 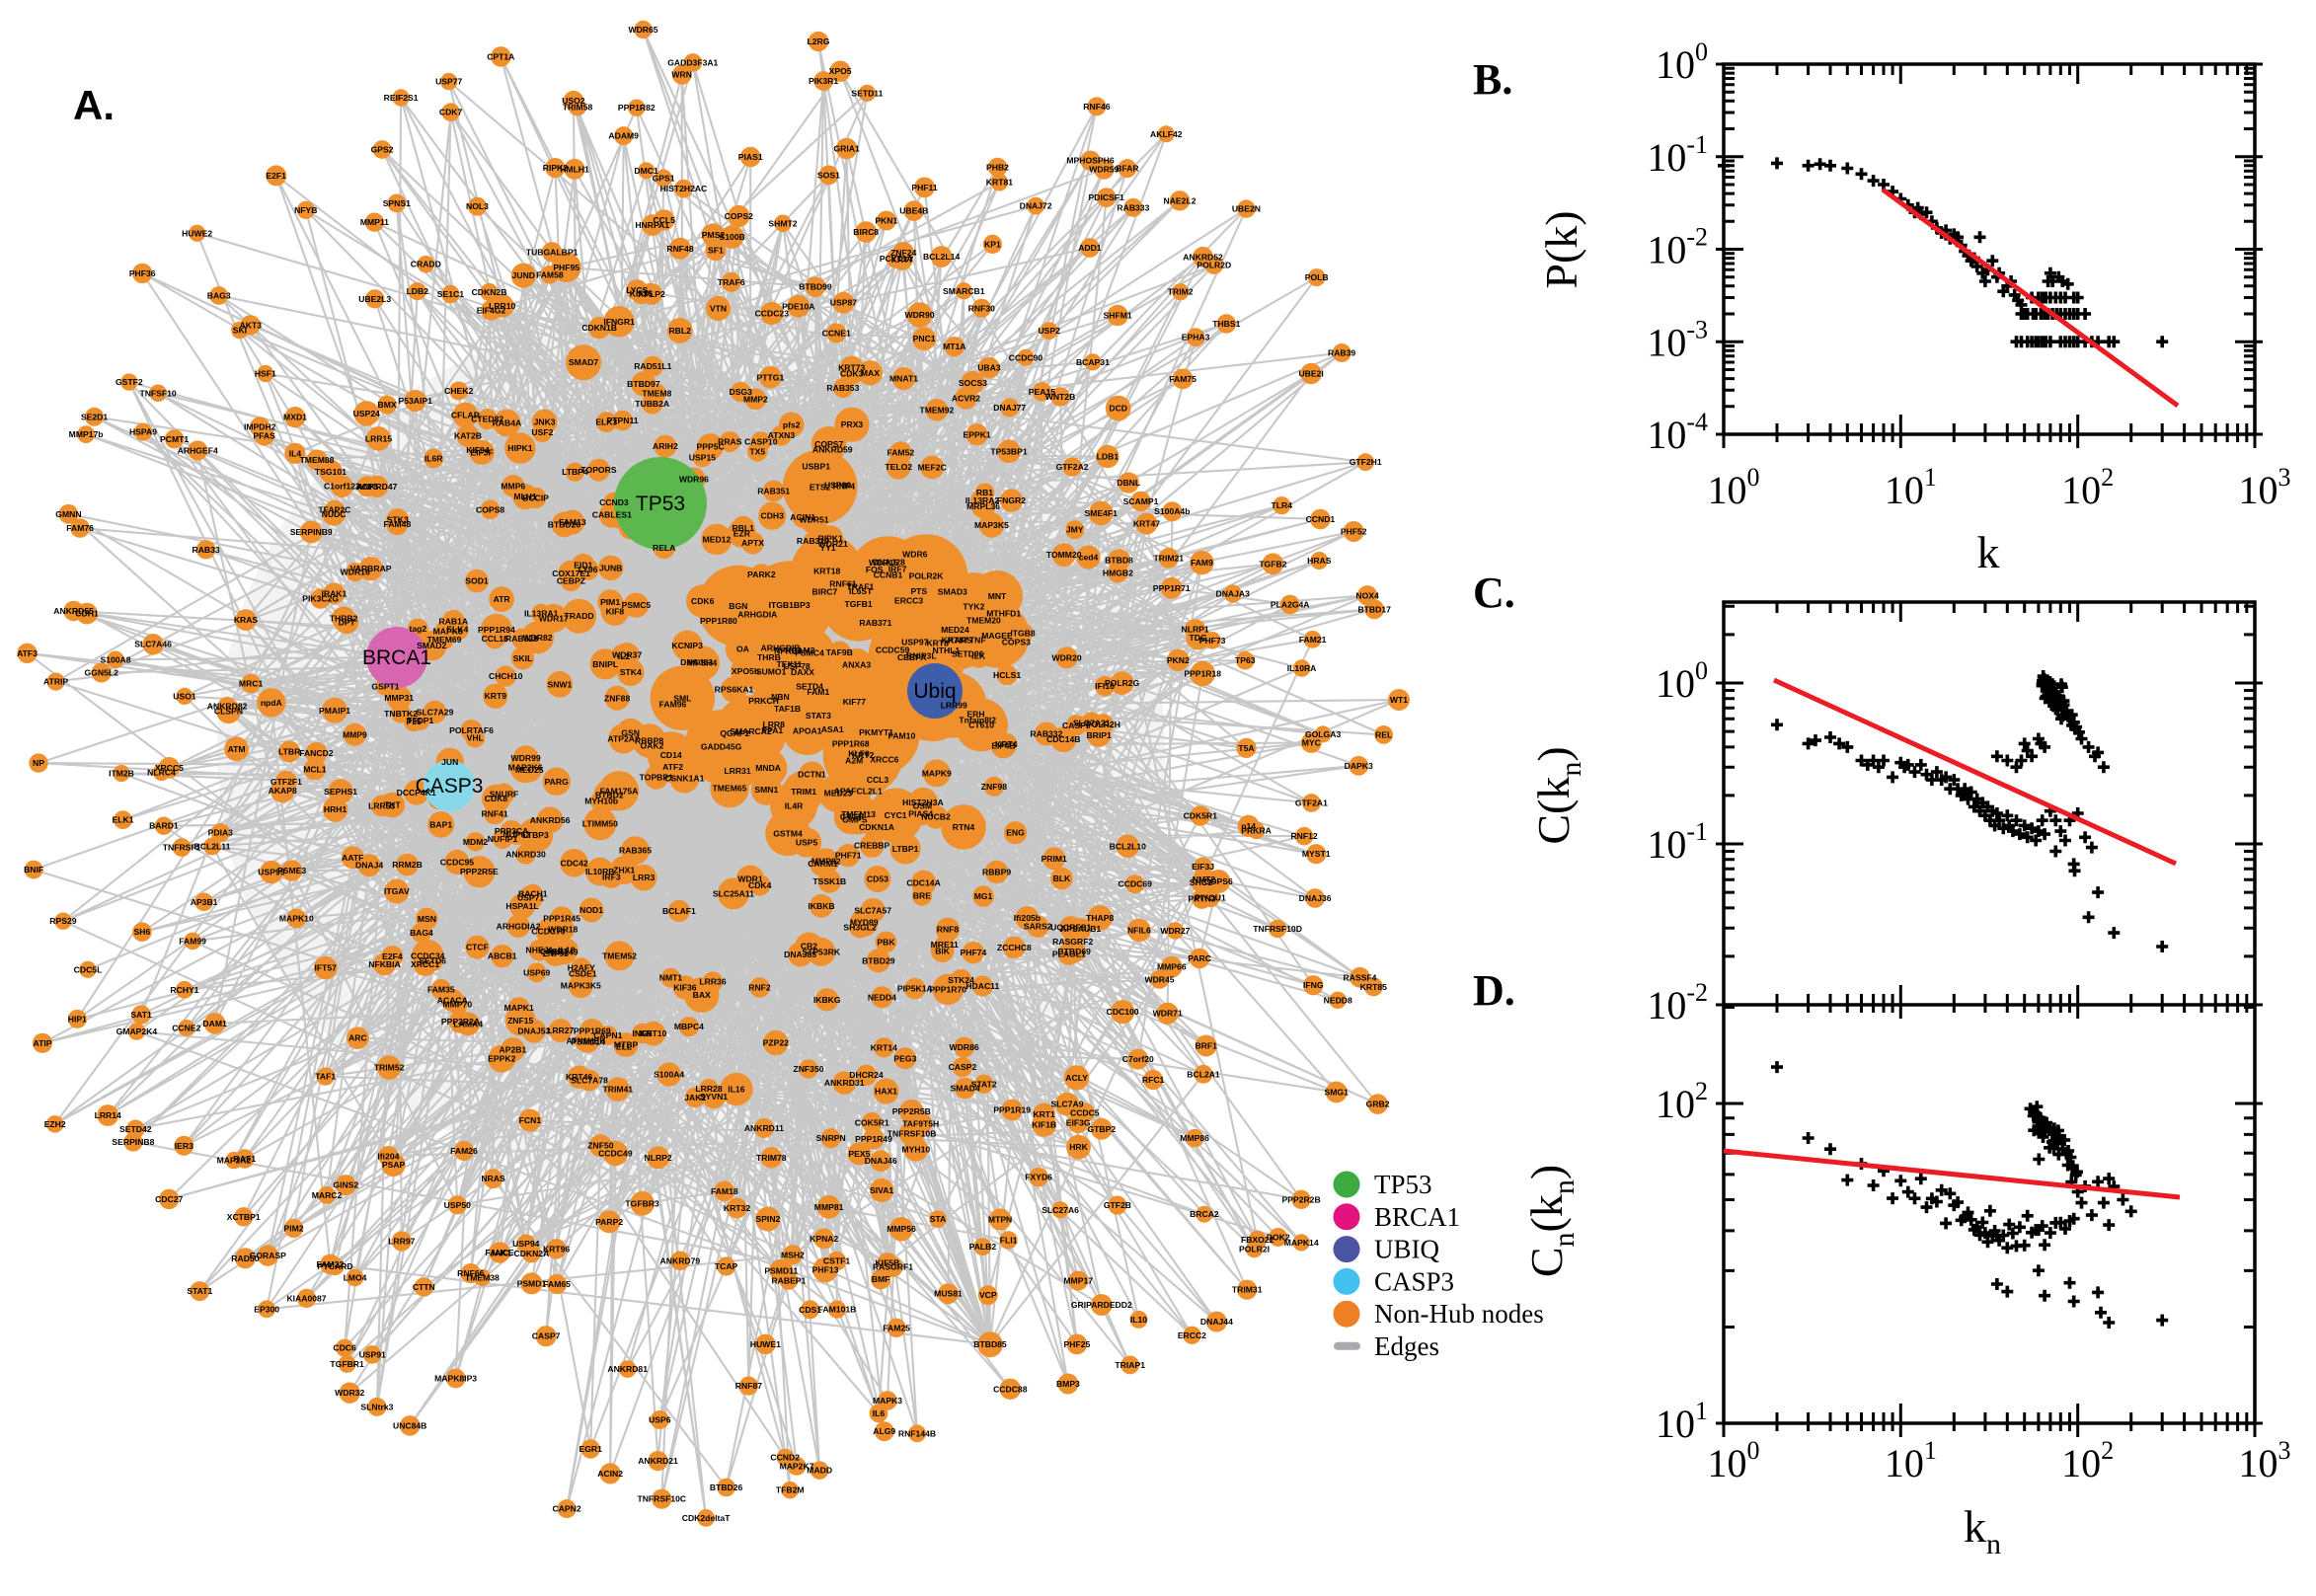 I want to click on svg-text: FAM96, so click(x=673, y=705).